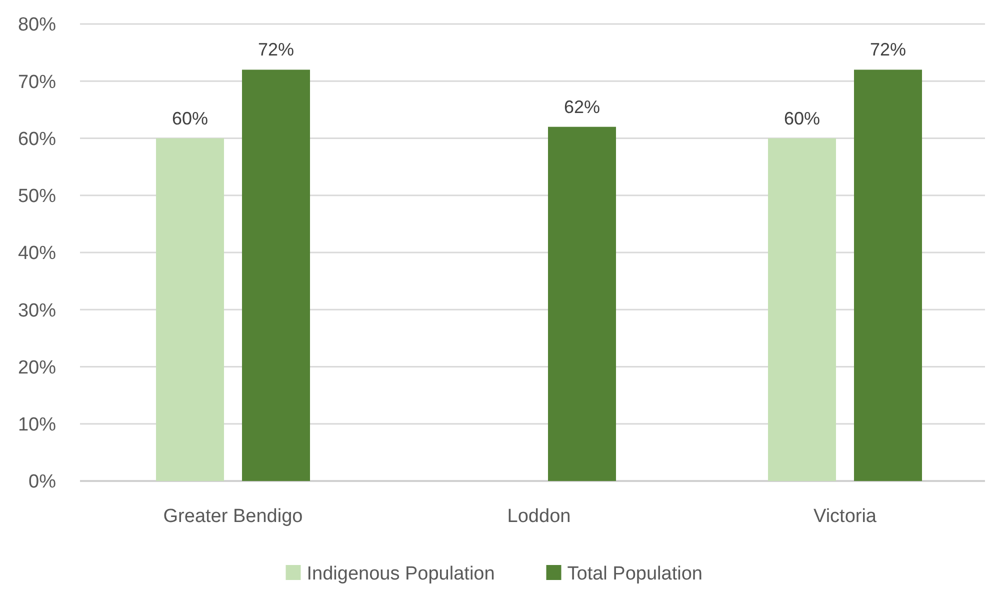 The image size is (987, 590). What do you see at coordinates (37, 139) in the screenshot?
I see `y-tick-label: 60%` at bounding box center [37, 139].